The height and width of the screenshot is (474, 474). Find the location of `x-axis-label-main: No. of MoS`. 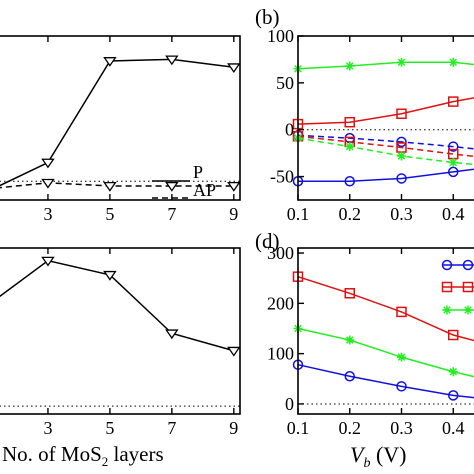

x-axis-label-main: No. of MoS is located at coordinates (52, 454).